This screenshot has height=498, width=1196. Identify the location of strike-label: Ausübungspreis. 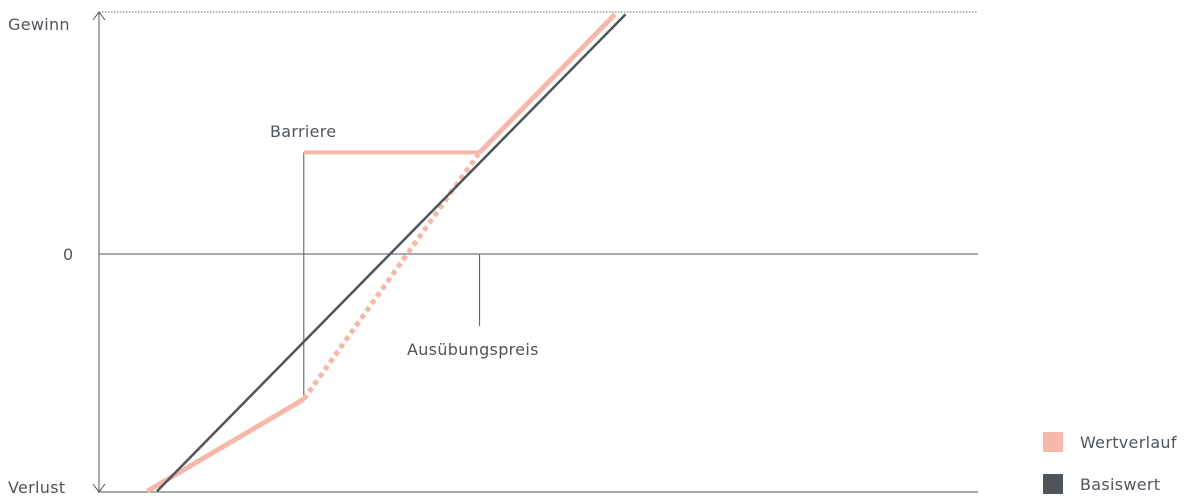
(473, 349).